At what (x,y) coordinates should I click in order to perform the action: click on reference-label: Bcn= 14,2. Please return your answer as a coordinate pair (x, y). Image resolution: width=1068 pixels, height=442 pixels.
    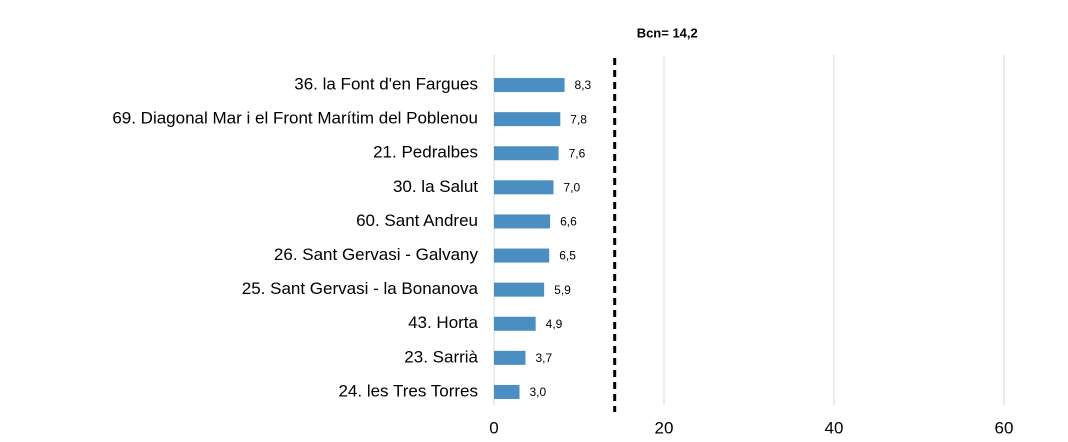
    Looking at the image, I should click on (667, 32).